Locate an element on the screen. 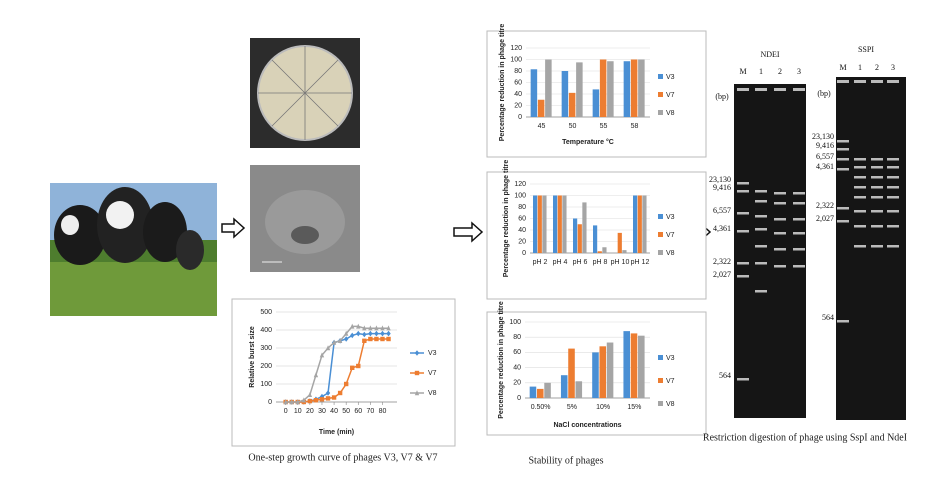 The image size is (933, 501). x-tick-label: pH 8 is located at coordinates (600, 262).